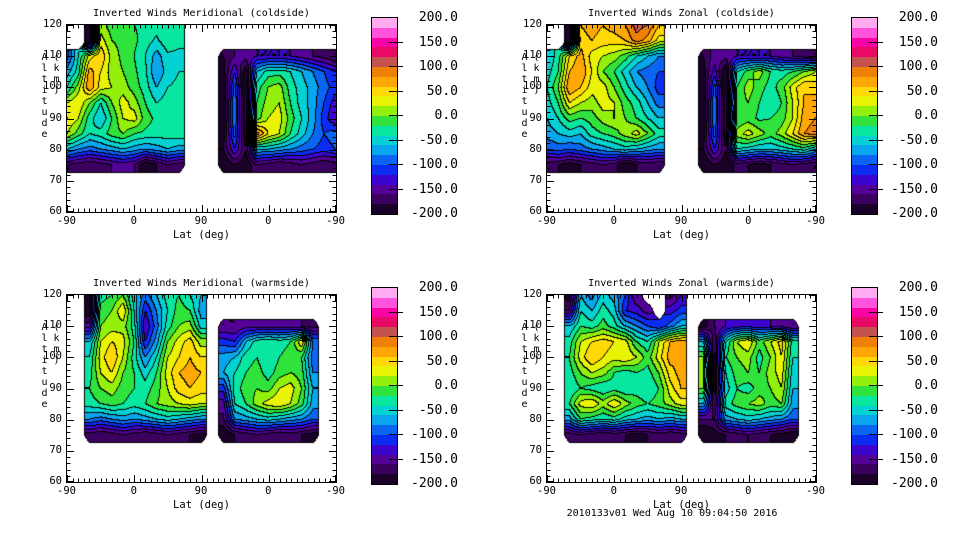  I want to click on colorbar-label: -100.0, so click(914, 434).